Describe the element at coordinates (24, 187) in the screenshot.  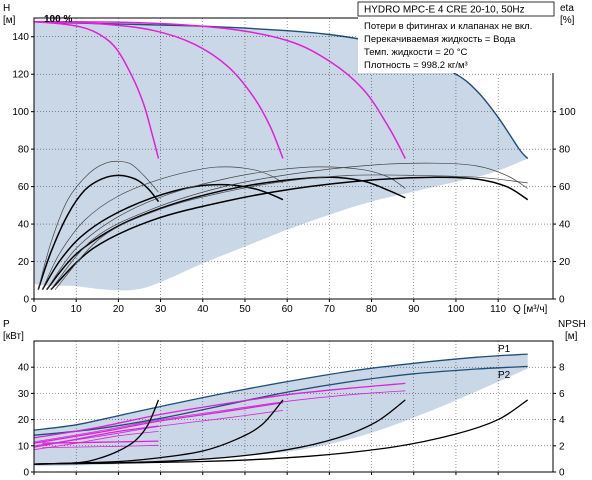
I see `y-tick-label: 60` at that location.